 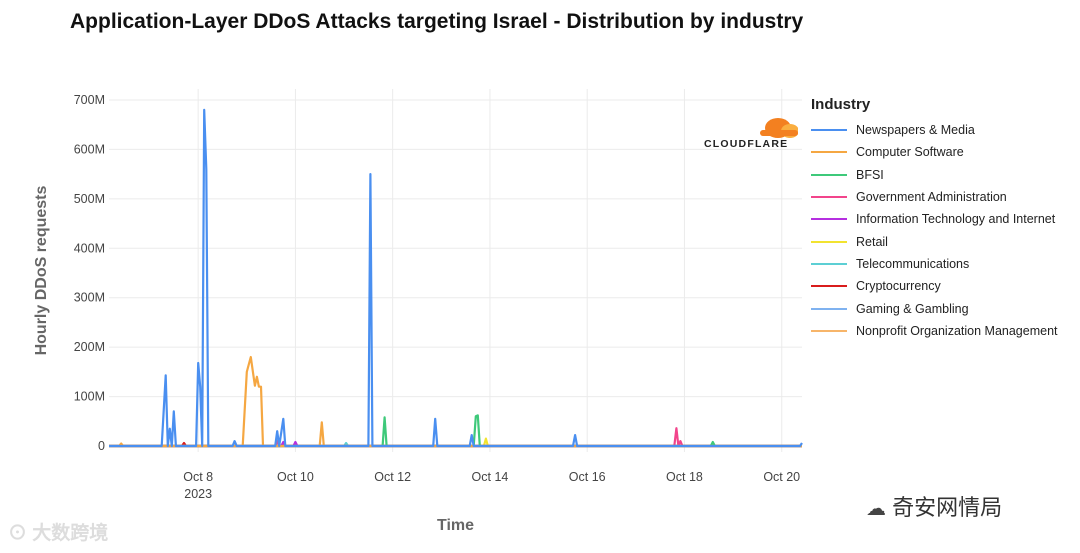 I want to click on y-tick-label: 500M, so click(x=89, y=199).